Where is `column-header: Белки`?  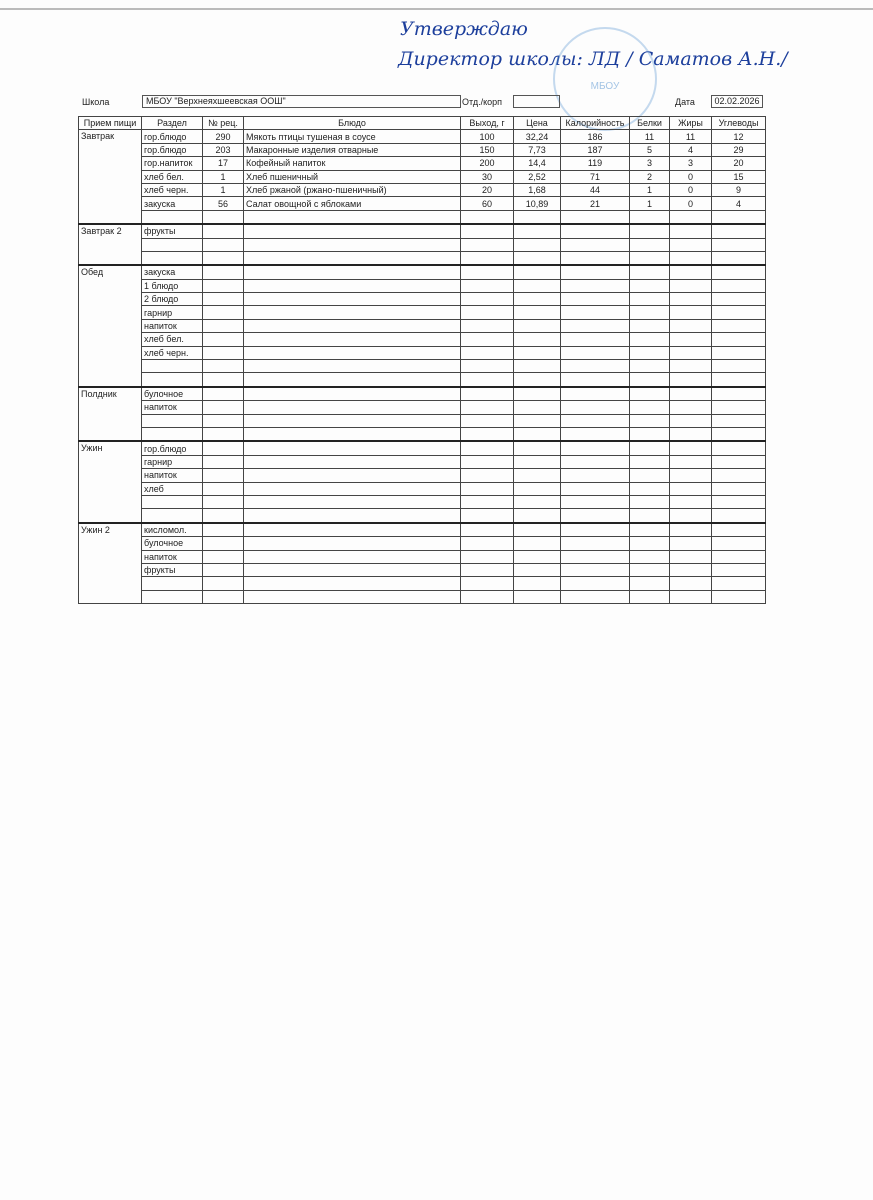 column-header: Белки is located at coordinates (649, 123).